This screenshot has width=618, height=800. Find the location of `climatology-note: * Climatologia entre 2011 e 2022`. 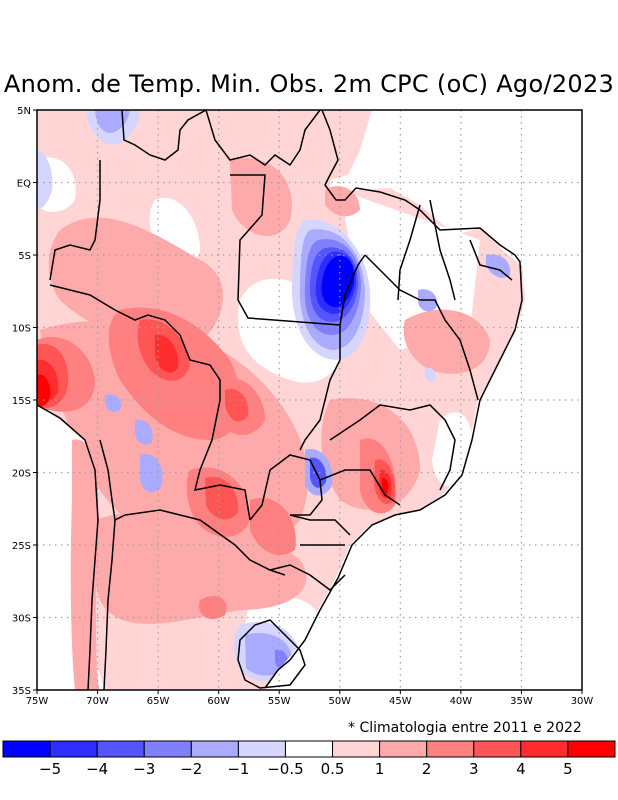

climatology-note: * Climatologia entre 2011 e 2022 is located at coordinates (465, 728).